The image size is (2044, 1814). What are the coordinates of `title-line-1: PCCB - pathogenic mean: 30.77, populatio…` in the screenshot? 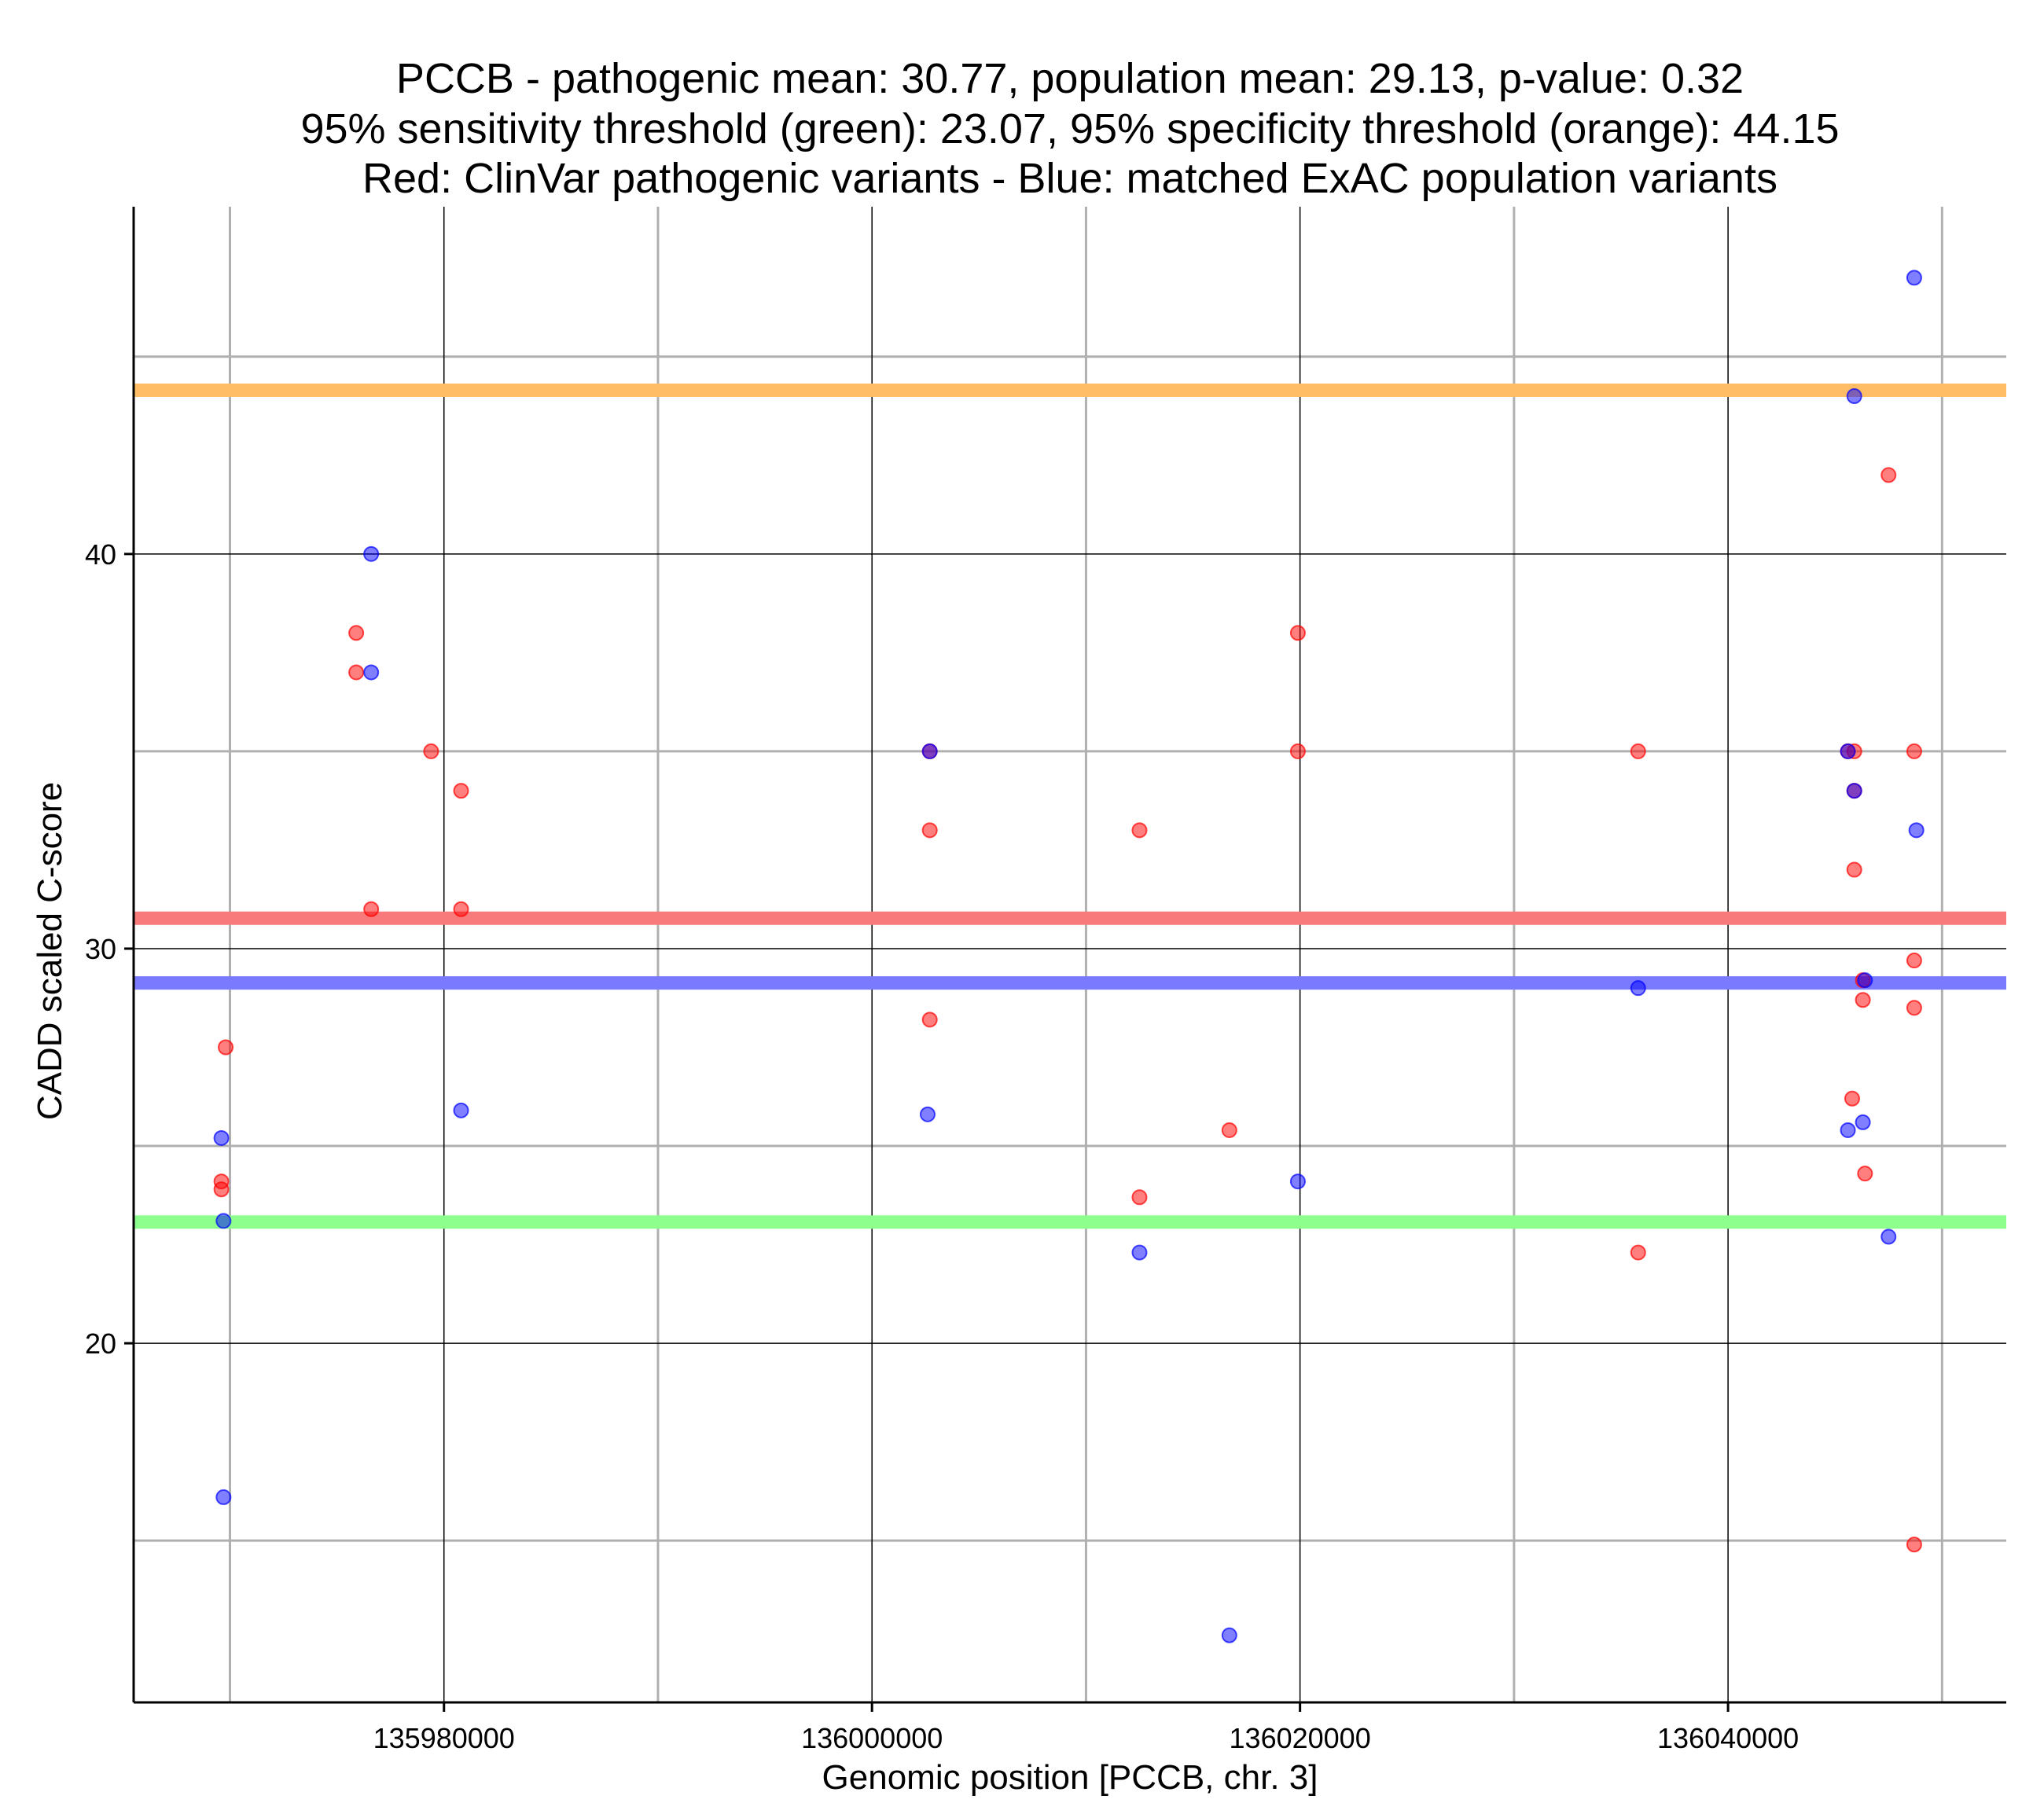 It's located at (1070, 78).